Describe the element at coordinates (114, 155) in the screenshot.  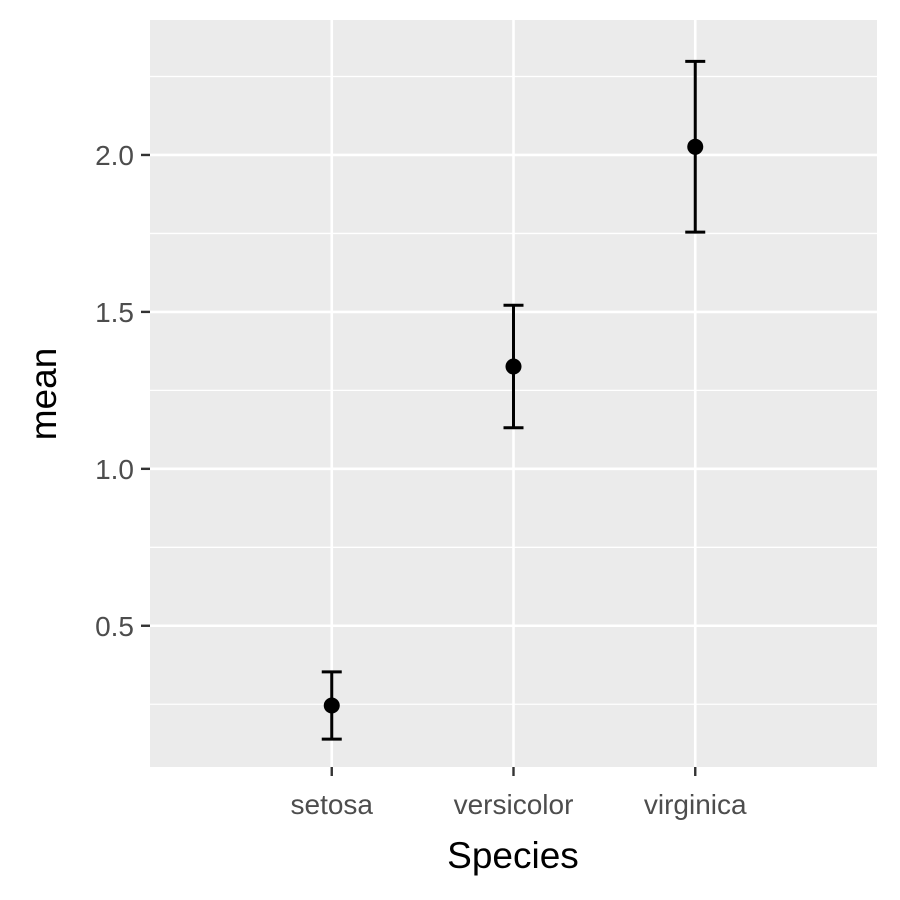
I see `y-tick-label: 2.0` at that location.